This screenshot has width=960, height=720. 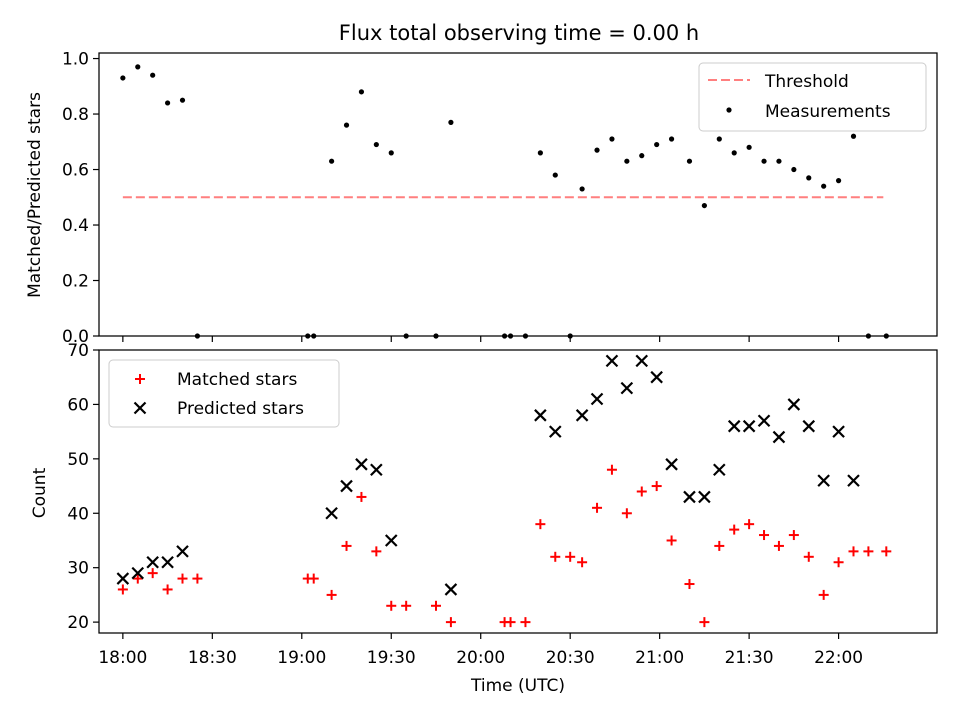 What do you see at coordinates (749, 658) in the screenshot?
I see `x-tick-label: 21:30` at bounding box center [749, 658].